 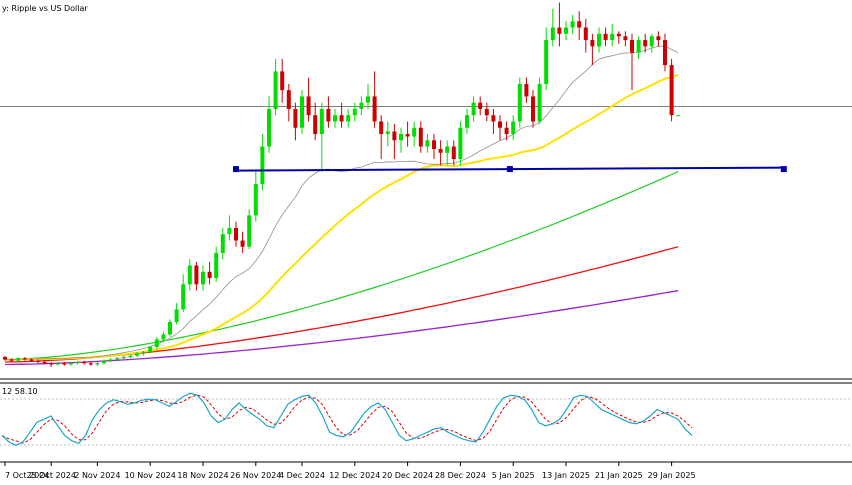 I want to click on x-tick-label: 5 Jan 2025, so click(x=513, y=475).